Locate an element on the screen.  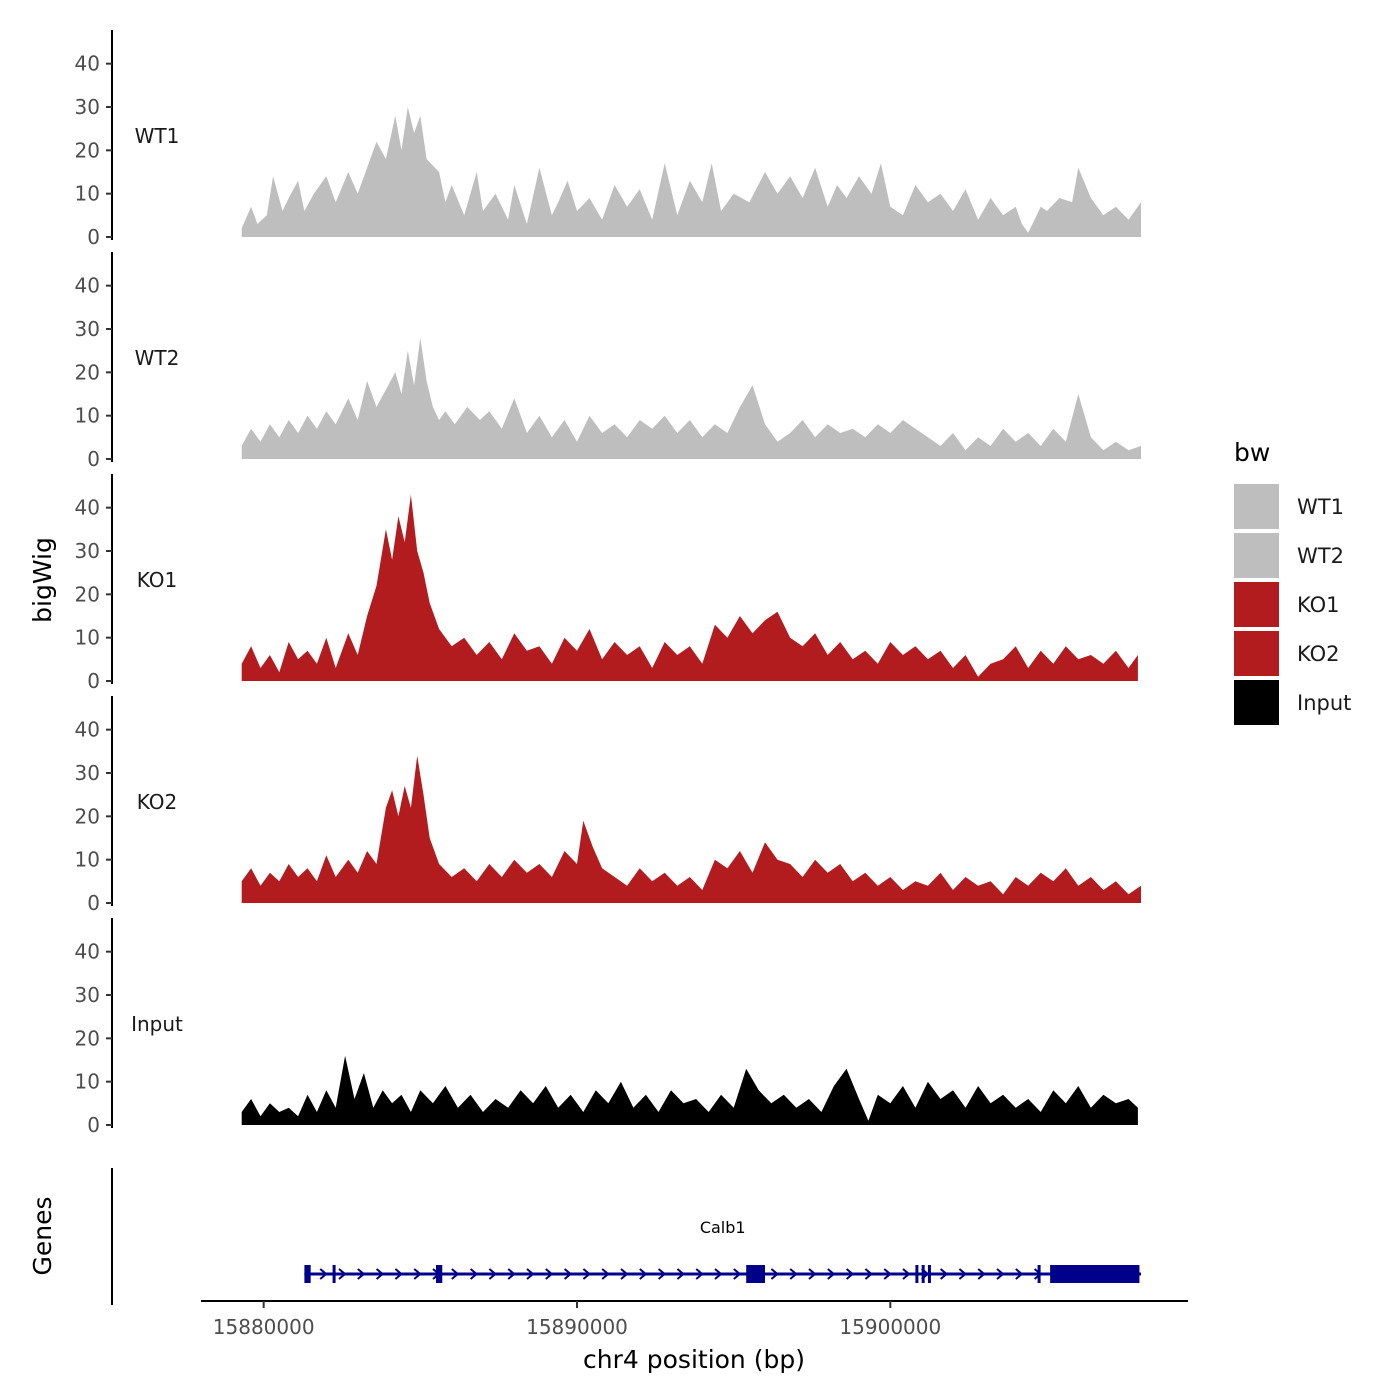
track-panel-wt1: 0 10 20 30 40 WT1 is located at coordinates (608, 139).